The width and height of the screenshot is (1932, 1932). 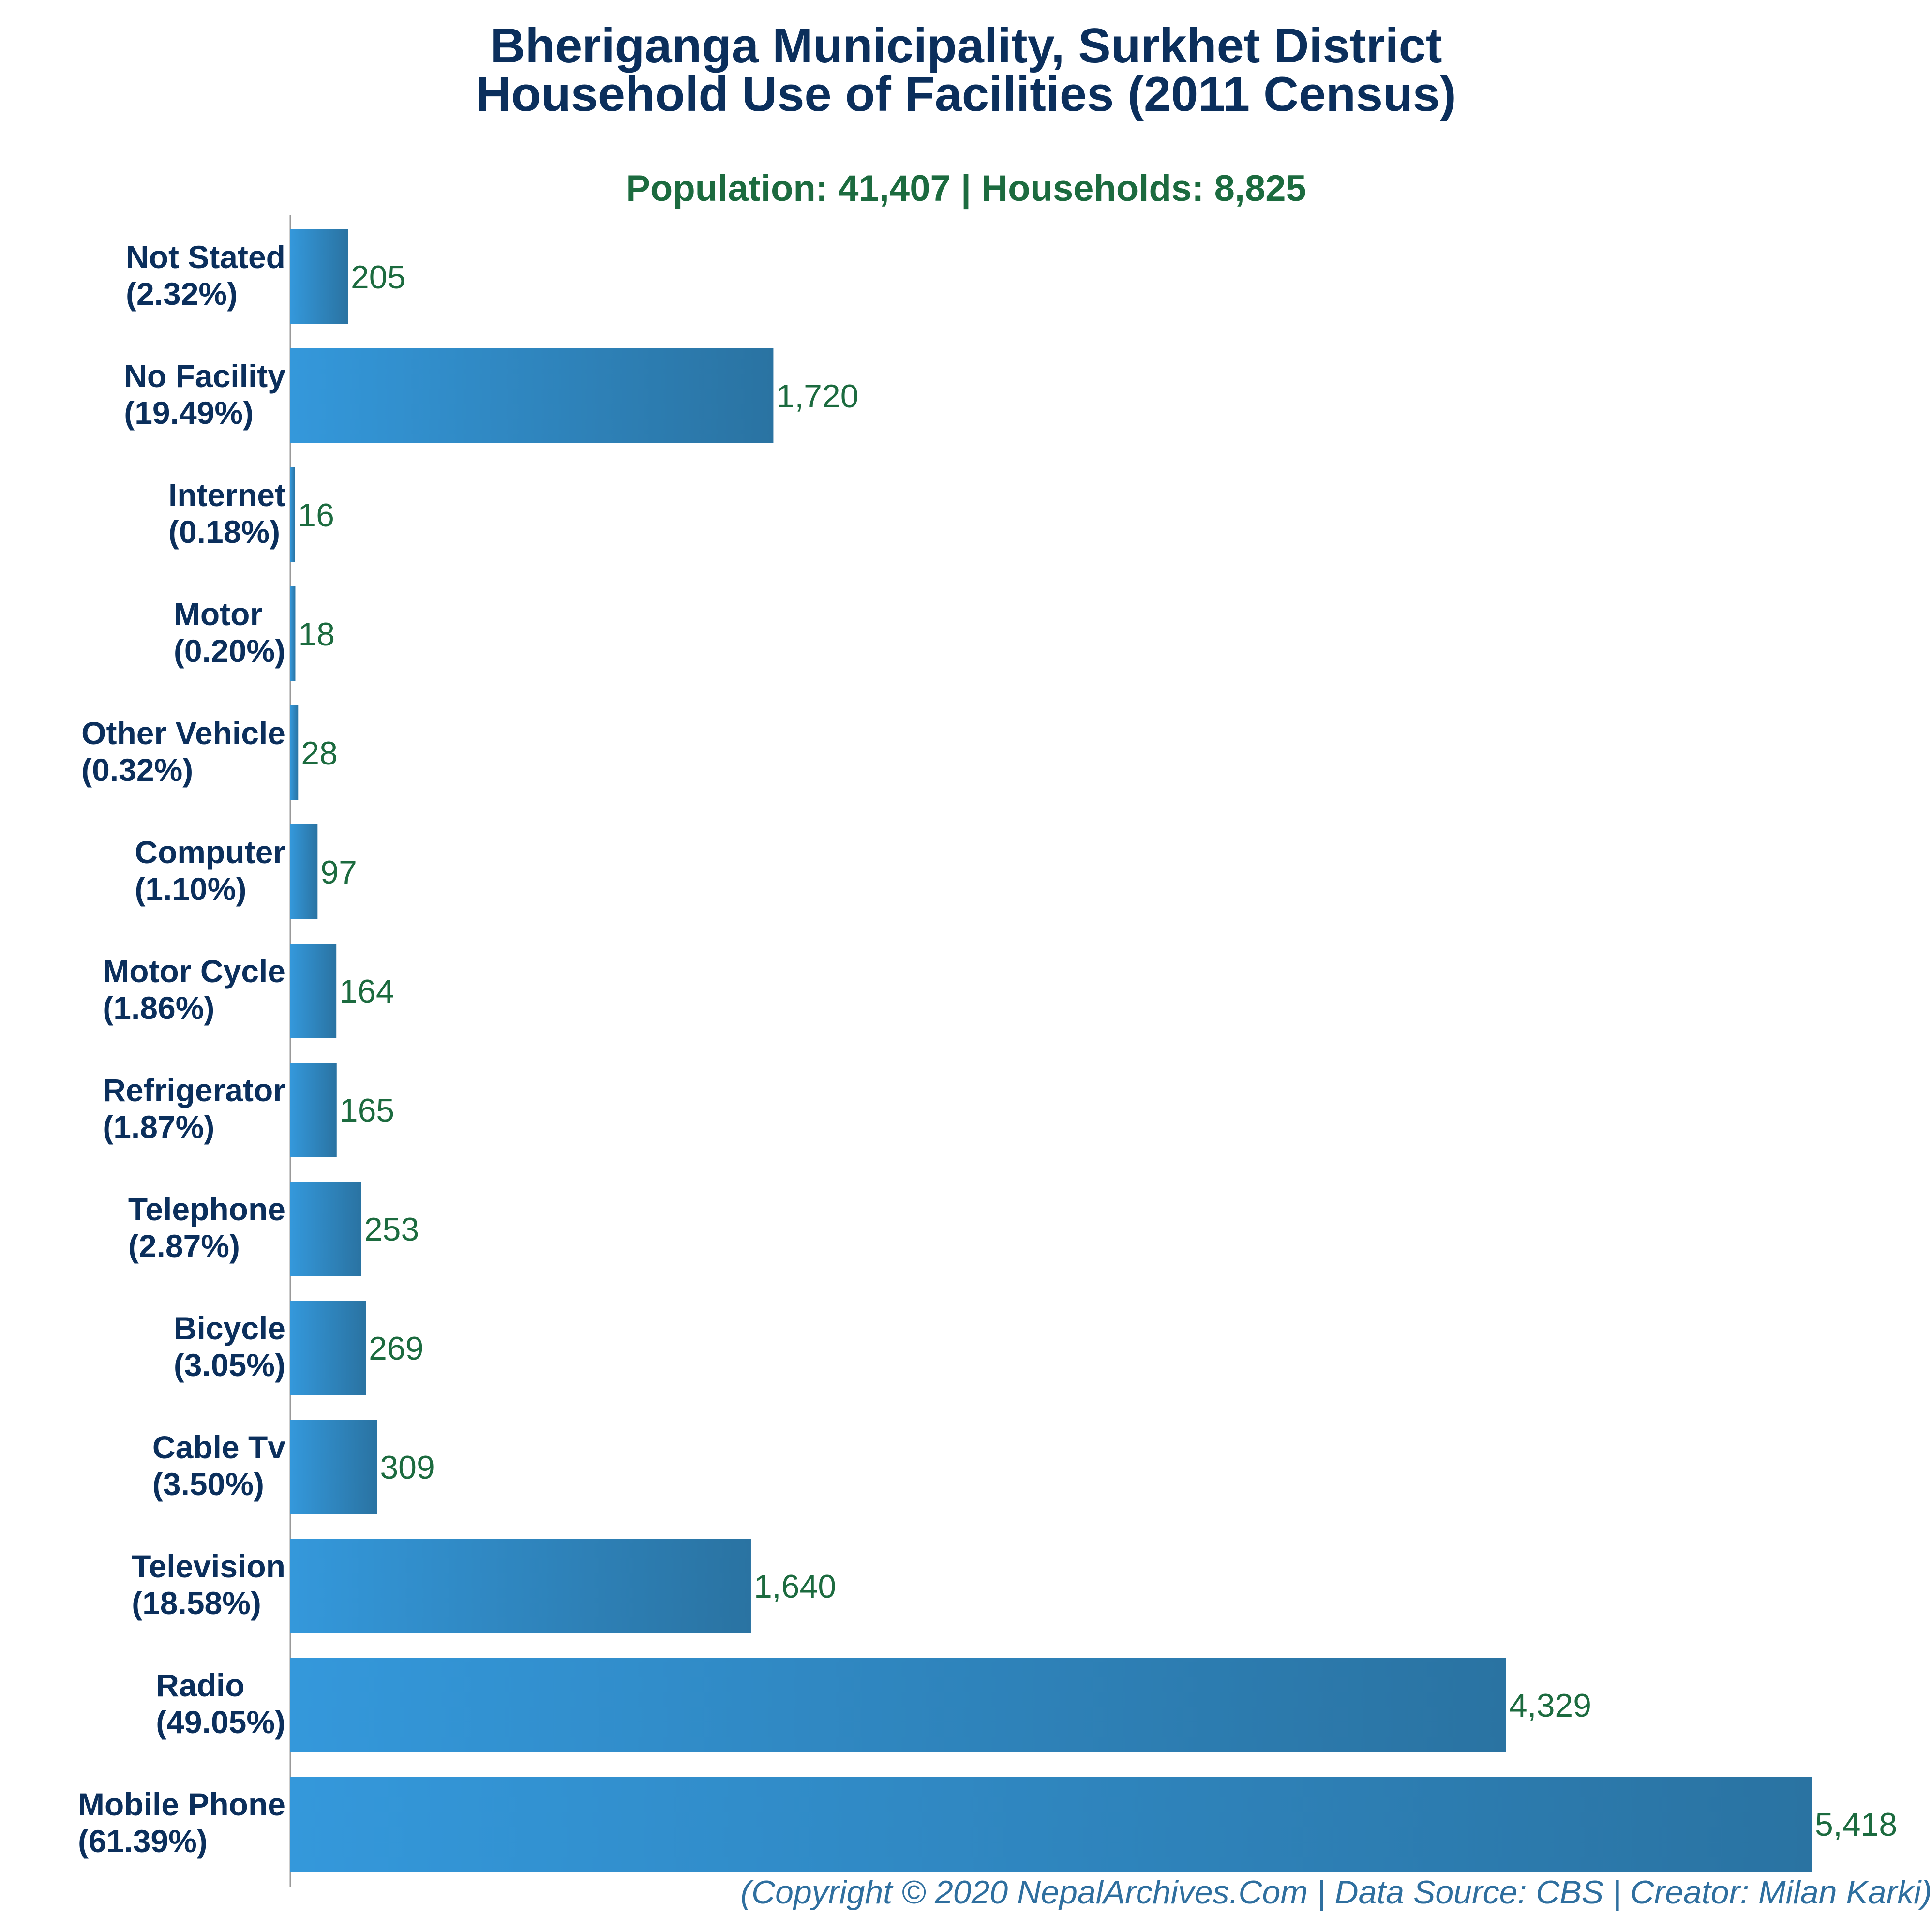 I want to click on bar-row-not-stated: 205 Not Stated(2.32%), so click(x=265, y=276).